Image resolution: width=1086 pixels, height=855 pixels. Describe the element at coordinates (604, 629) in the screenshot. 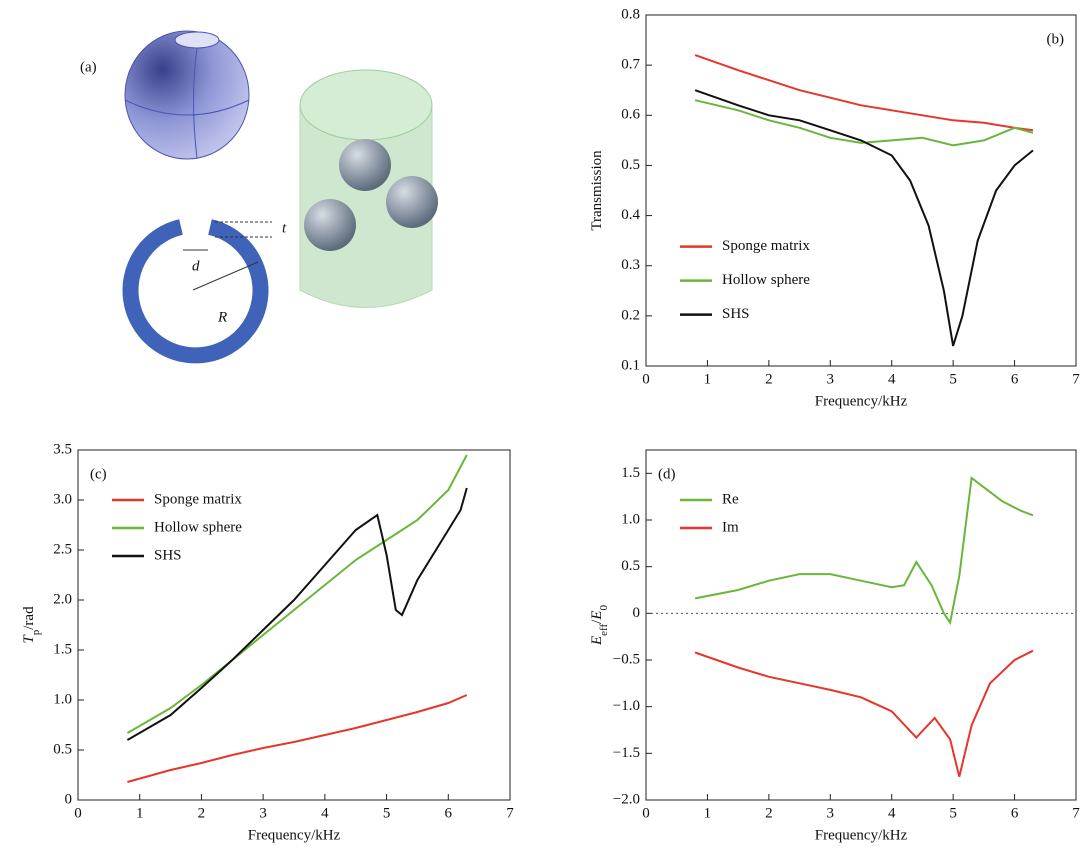

I see `y-axis-label-part: eff` at that location.